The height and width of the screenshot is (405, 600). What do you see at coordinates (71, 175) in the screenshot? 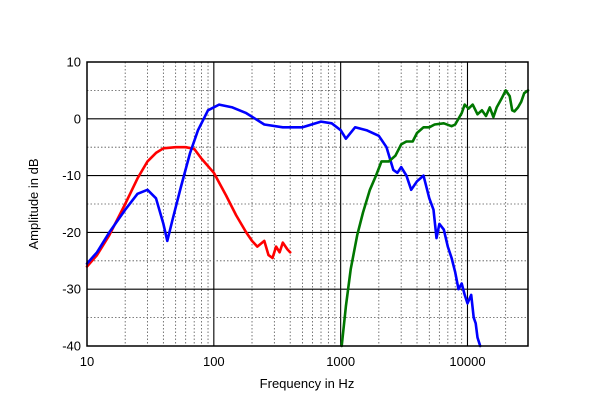
I see `y-tick-label: -10` at bounding box center [71, 175].